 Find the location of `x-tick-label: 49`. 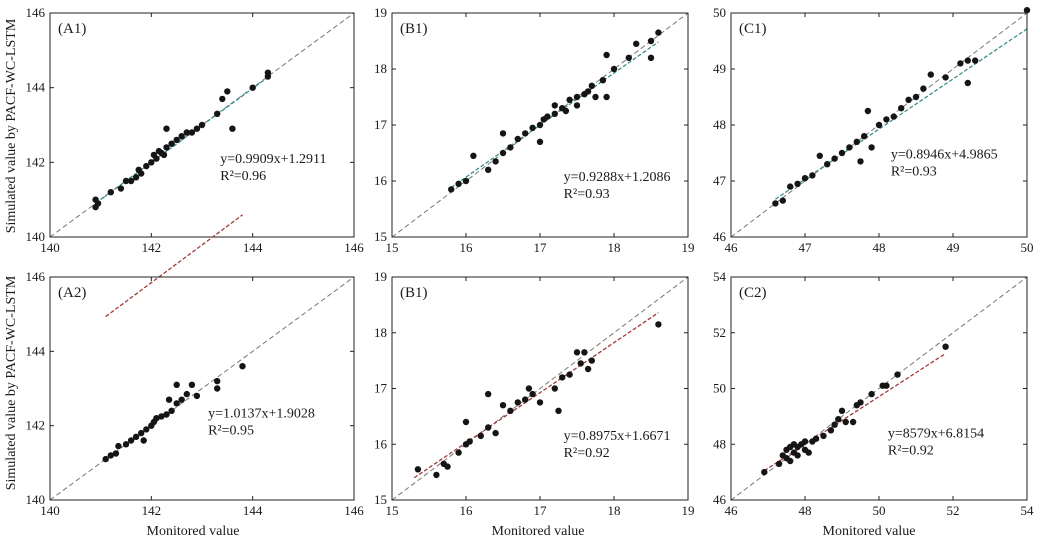

x-tick-label: 49 is located at coordinates (953, 247).